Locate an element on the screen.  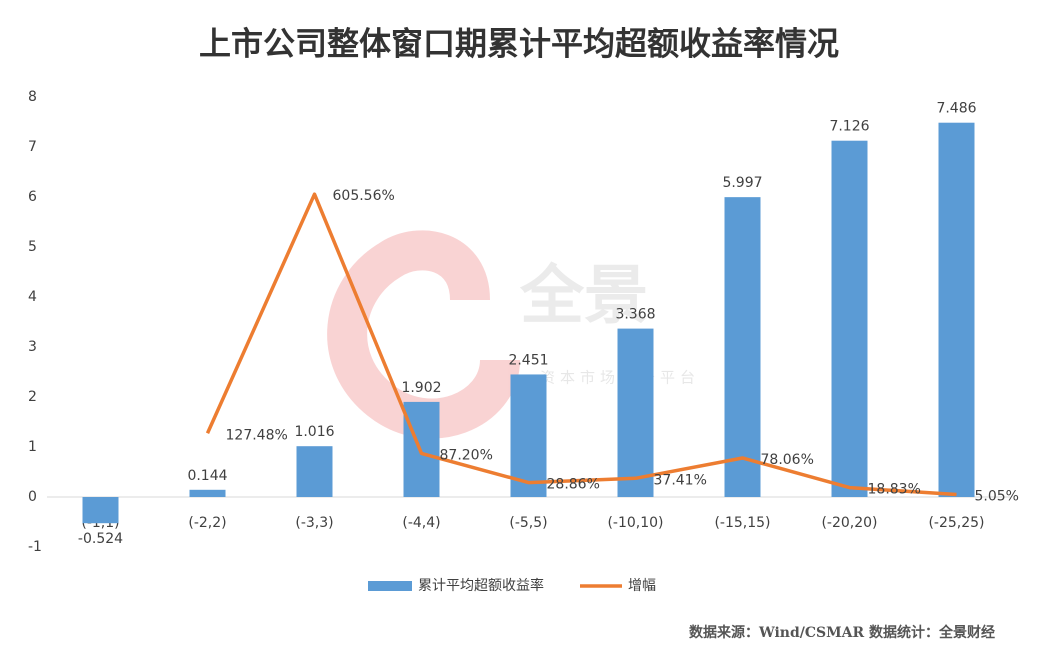
y-tick-label: 0 is located at coordinates (32, 497).